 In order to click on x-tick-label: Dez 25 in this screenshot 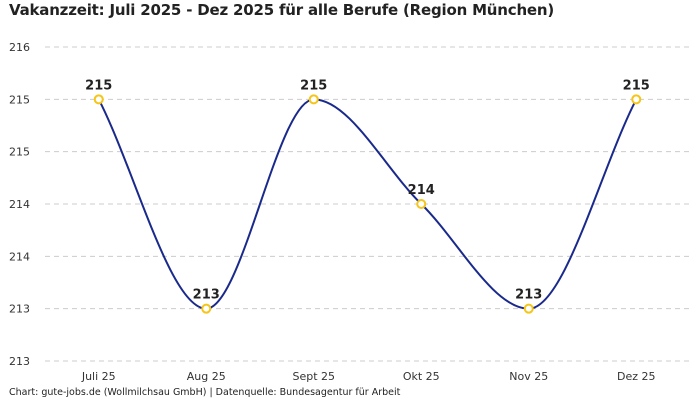, I will do `click(636, 376)`.